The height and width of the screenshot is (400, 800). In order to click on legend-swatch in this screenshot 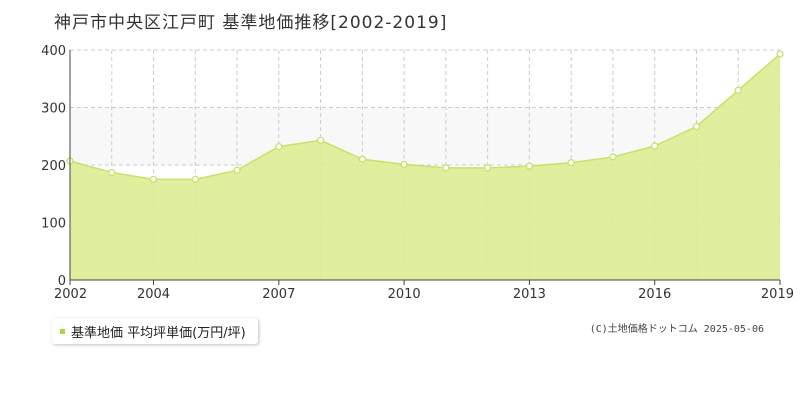, I will do `click(62, 331)`.